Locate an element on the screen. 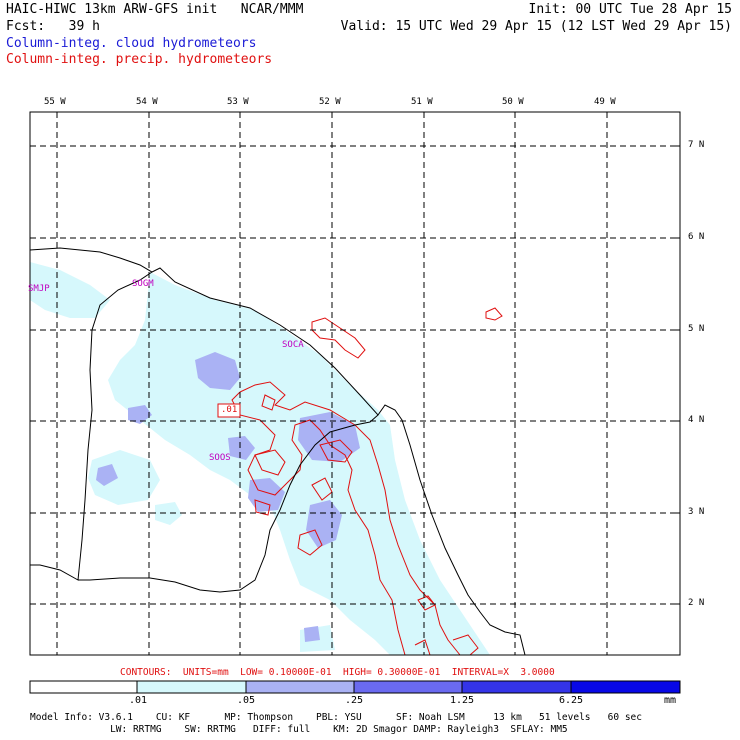  station-smjp: SMJP is located at coordinates (39, 289).